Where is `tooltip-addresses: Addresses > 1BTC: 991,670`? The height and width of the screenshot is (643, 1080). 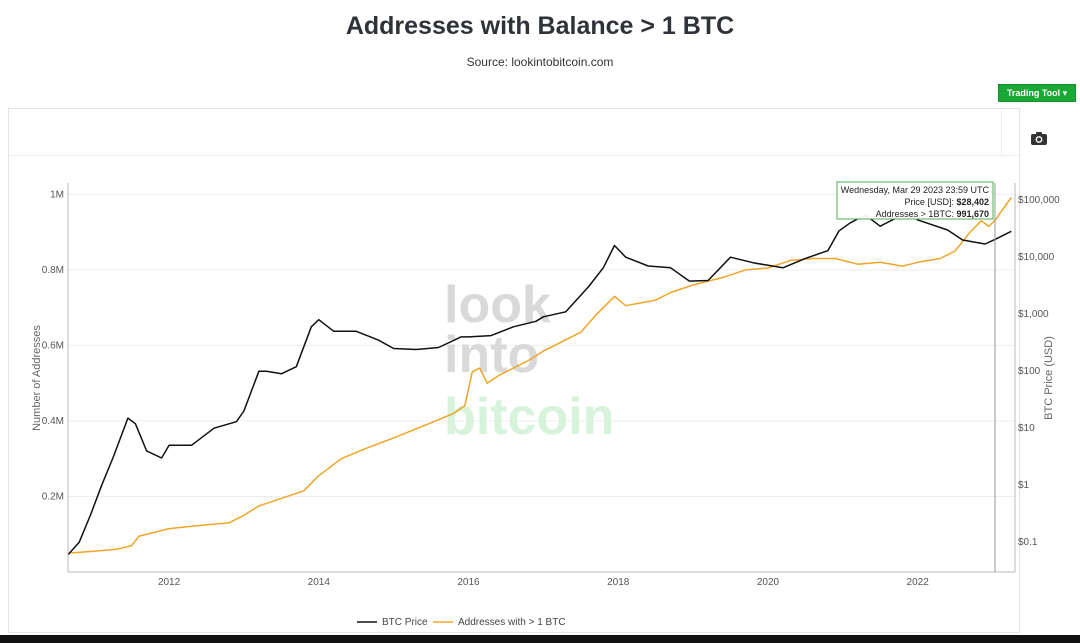 tooltip-addresses: Addresses > 1BTC: 991,670 is located at coordinates (932, 214).